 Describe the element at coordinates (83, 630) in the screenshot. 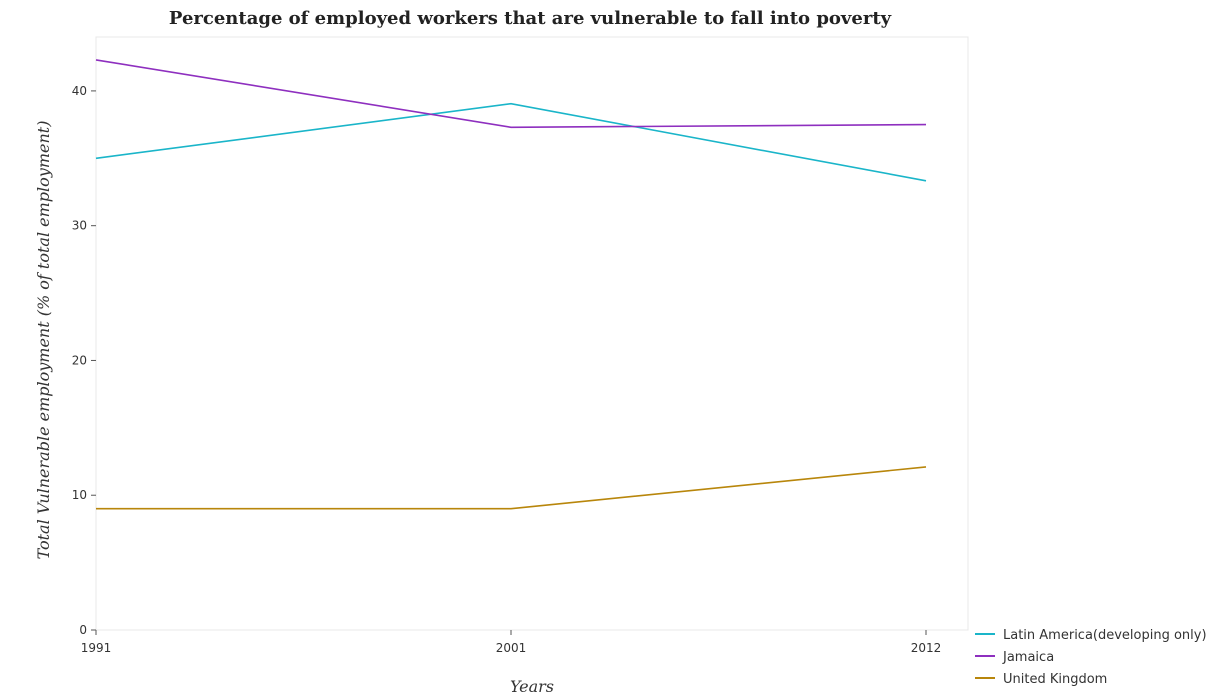

I see `y-tick-label: 0` at that location.